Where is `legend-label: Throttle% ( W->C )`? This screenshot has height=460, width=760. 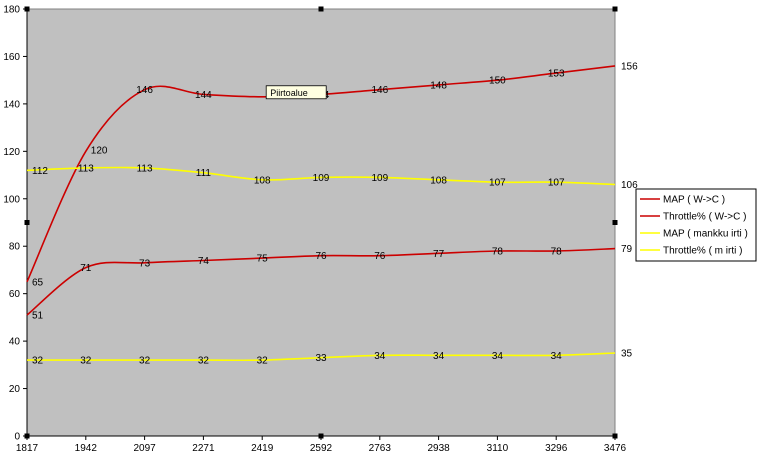 legend-label: Throttle% ( W->C ) is located at coordinates (704, 217).